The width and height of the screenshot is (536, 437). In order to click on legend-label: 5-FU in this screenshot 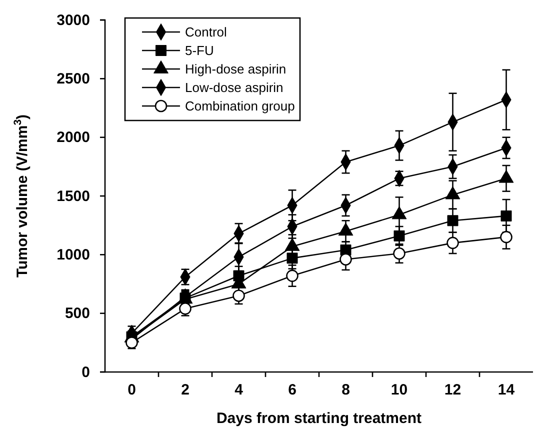, I will do `click(199, 50)`.